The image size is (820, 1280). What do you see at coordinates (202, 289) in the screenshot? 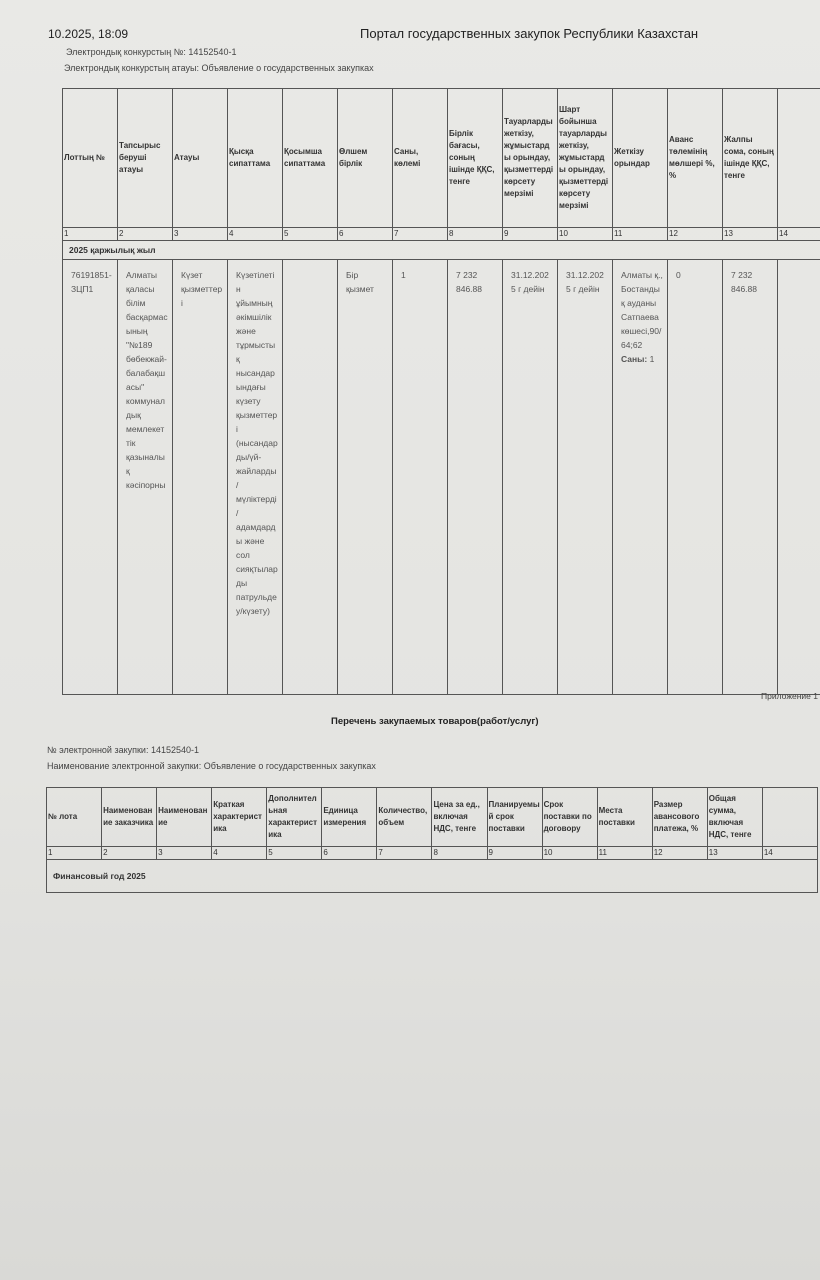
I see `cell-value: Күзет қызметтері` at bounding box center [202, 289].